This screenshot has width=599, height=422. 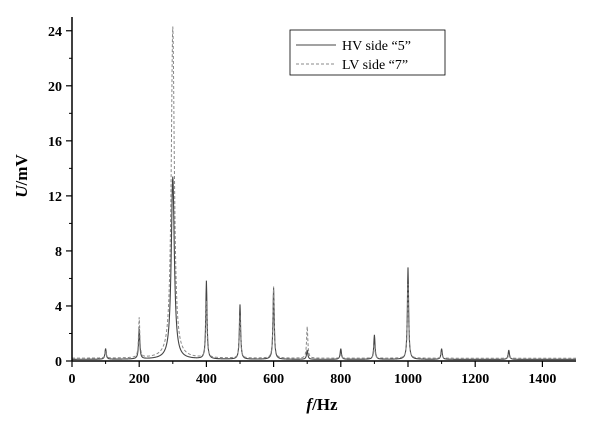 I want to click on y-tick-label: 12, so click(x=55, y=197).